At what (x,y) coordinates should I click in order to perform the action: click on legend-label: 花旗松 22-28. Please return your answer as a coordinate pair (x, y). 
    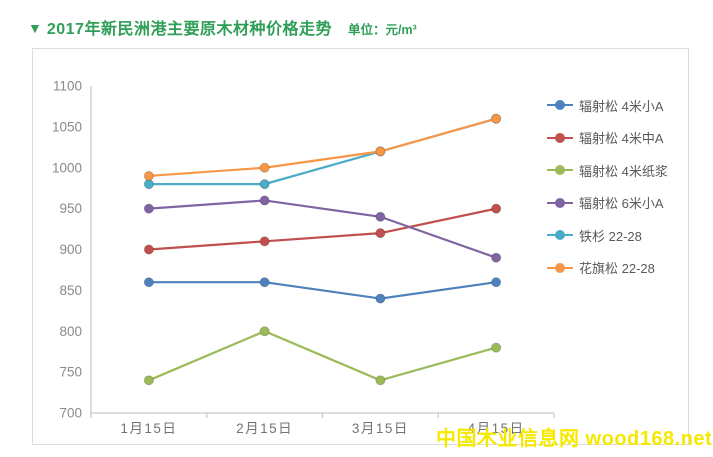
    Looking at the image, I should click on (617, 269).